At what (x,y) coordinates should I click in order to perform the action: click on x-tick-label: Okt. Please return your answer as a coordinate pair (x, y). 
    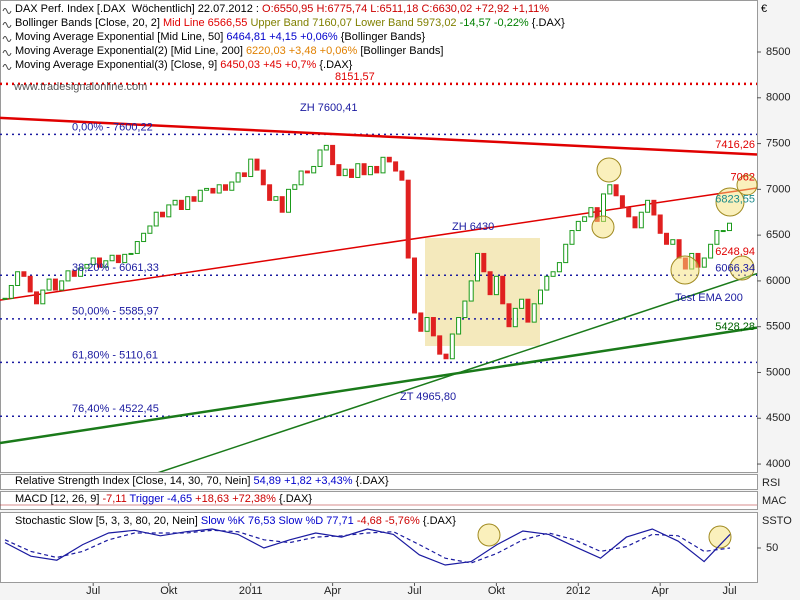
    Looking at the image, I should click on (168, 591).